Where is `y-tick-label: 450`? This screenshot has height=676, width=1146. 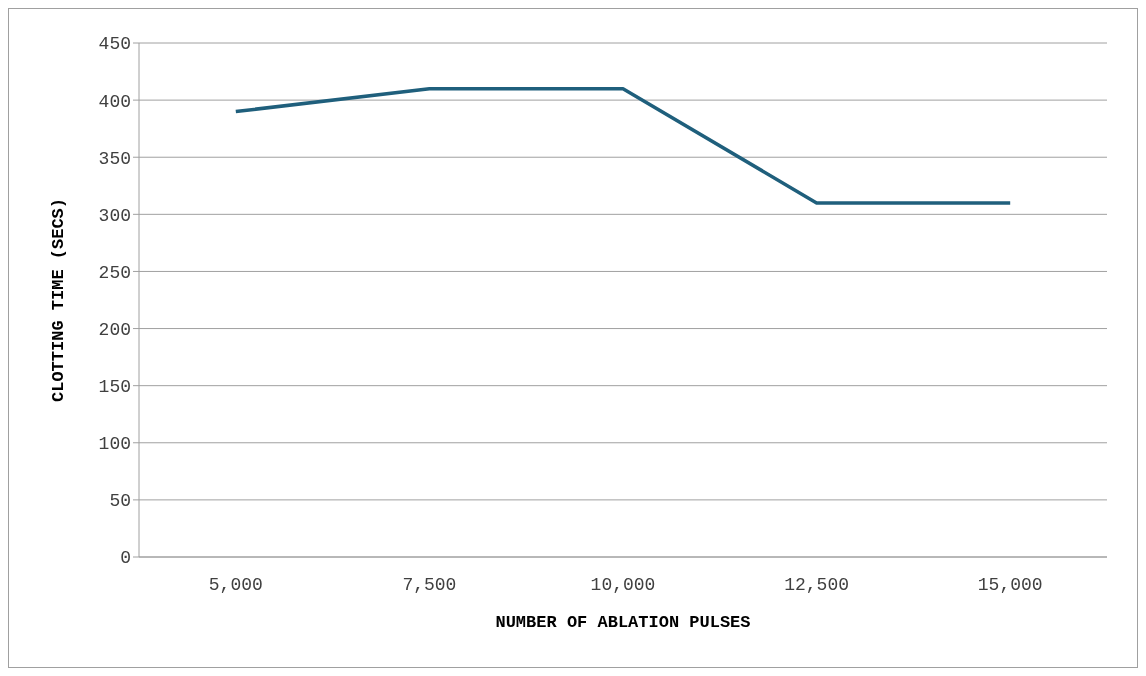
y-tick-label: 450 is located at coordinates (114, 44).